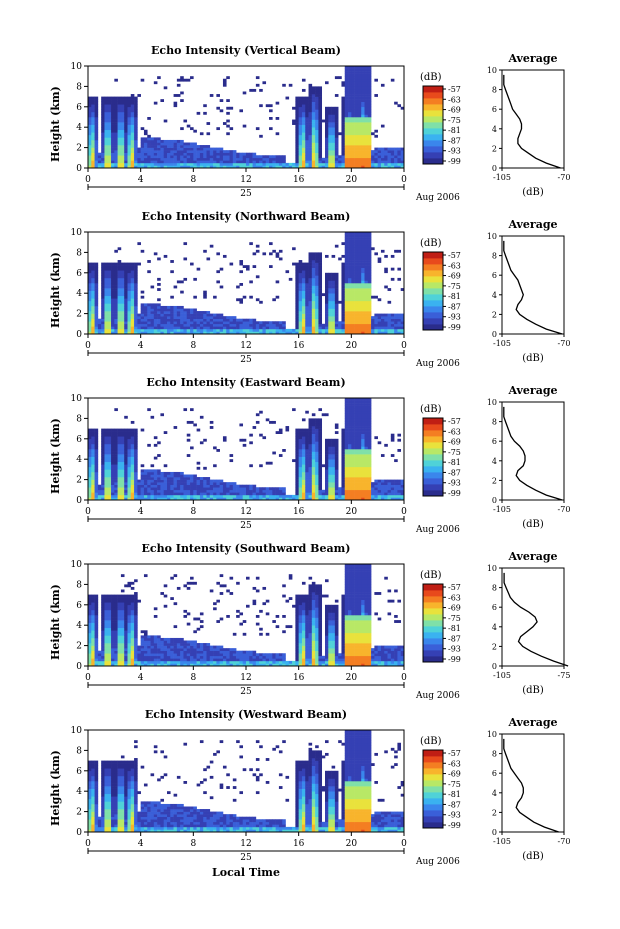 The image size is (620, 929). Describe the element at coordinates (193, 346) in the screenshot. I see `x-tick-label: 8` at that location.